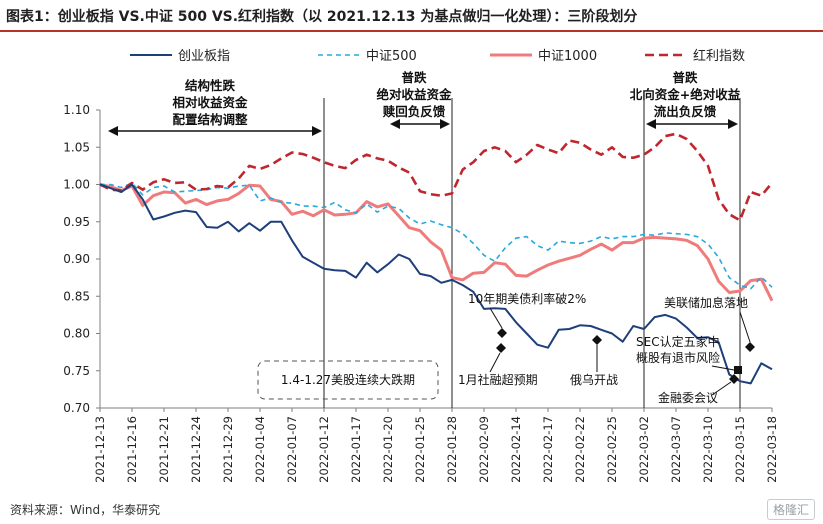  I want to click on phase-label: 赎回负反馈, so click(414, 111).